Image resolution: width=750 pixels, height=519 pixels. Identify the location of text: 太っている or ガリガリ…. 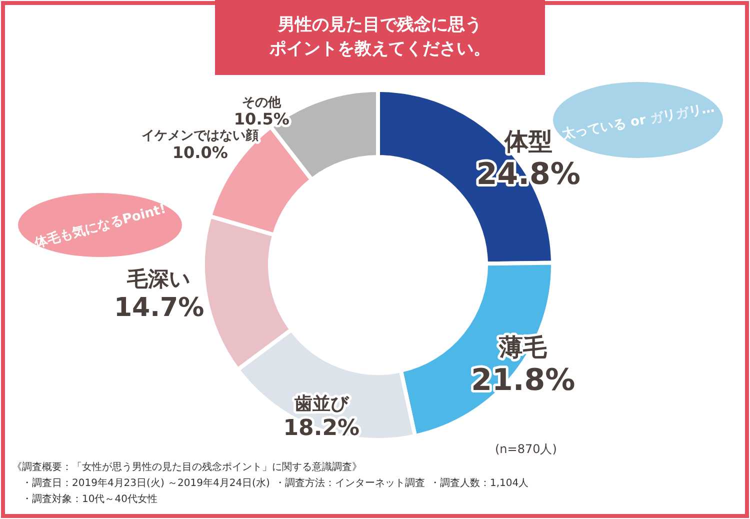
(638, 121).